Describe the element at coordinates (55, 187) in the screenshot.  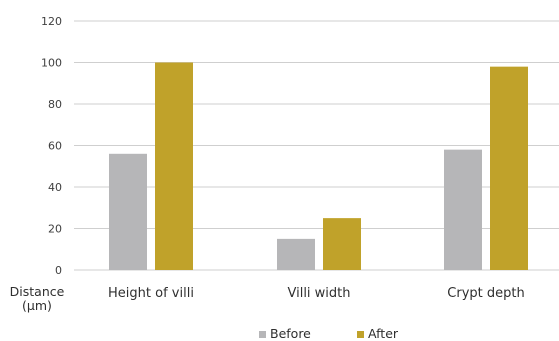
I see `y-tick-label: 40` at that location.